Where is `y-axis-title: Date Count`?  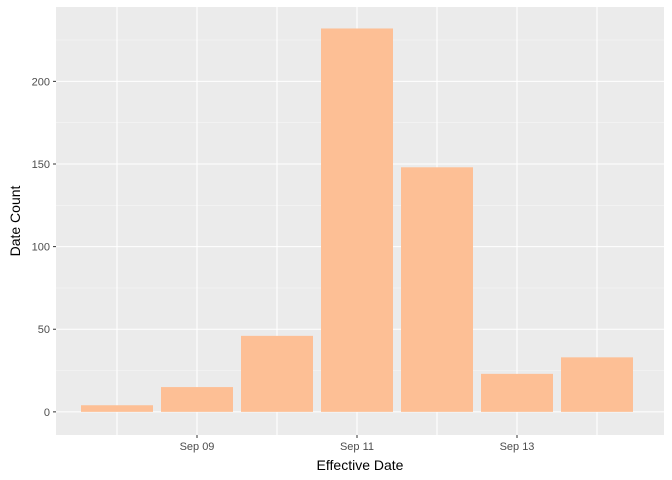
y-axis-title: Date Count is located at coordinates (15, 220).